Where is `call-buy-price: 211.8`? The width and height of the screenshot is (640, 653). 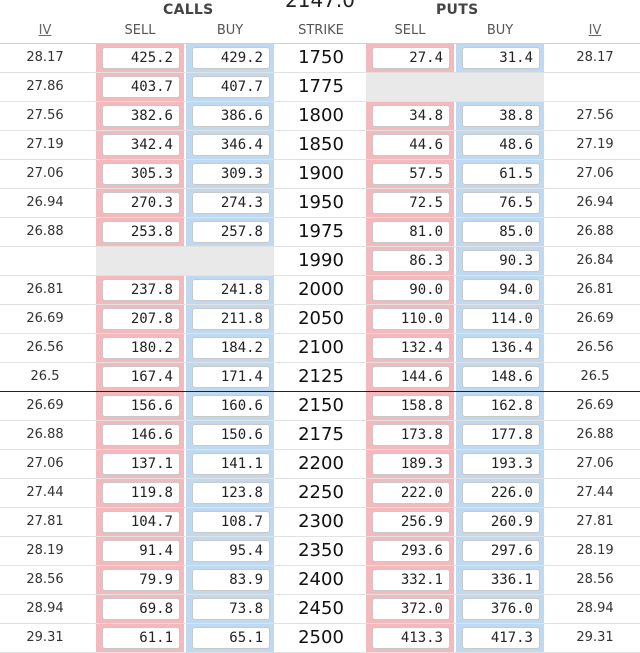
call-buy-price: 211.8 is located at coordinates (231, 319).